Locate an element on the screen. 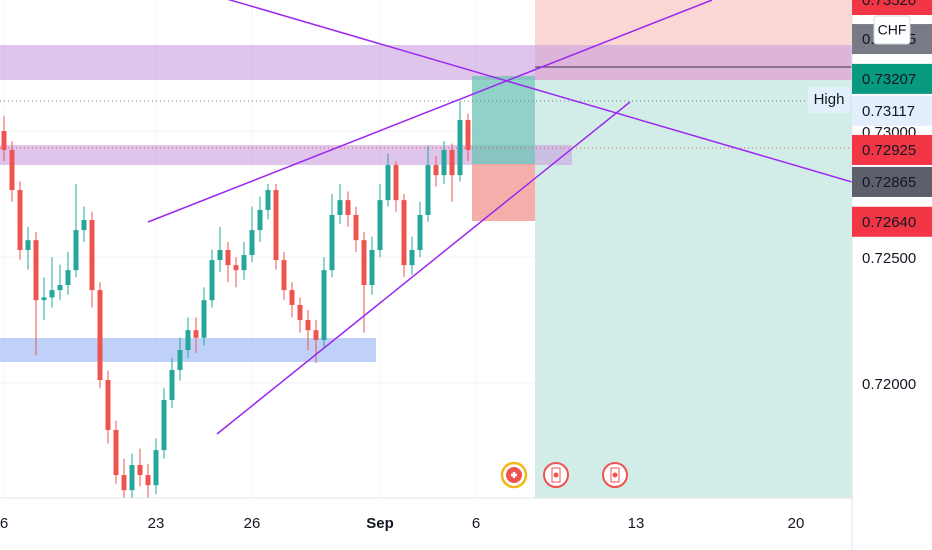 Image resolution: width=932 pixels, height=550 pixels. y-tick-label: 0.72000 is located at coordinates (889, 384).